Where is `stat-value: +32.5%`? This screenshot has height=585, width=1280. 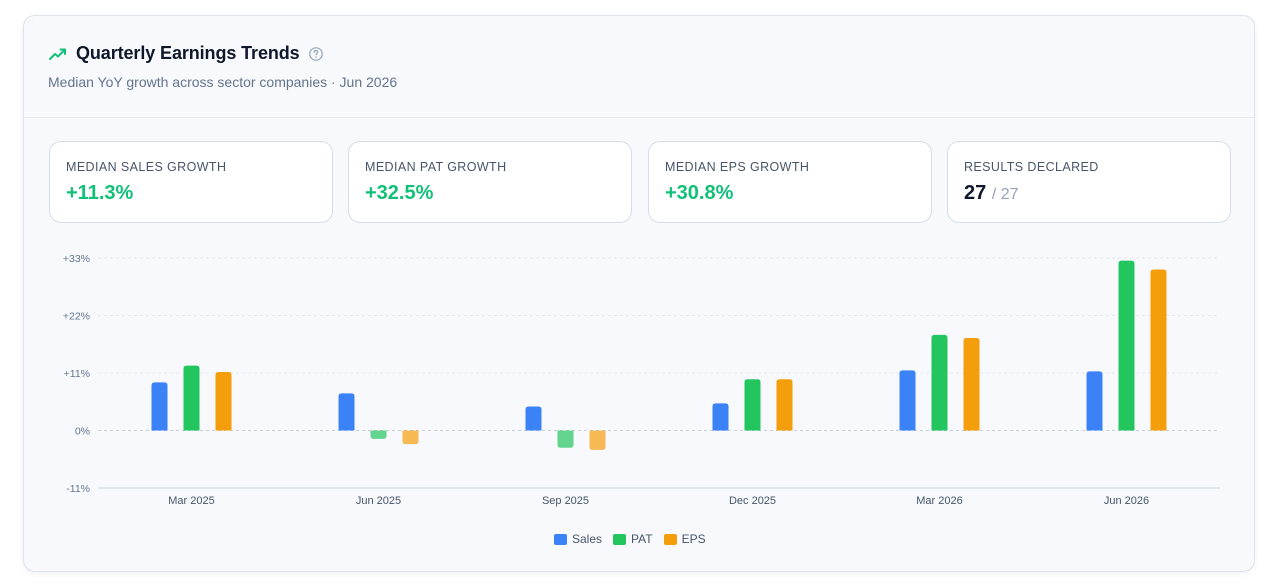
stat-value: +32.5% is located at coordinates (399, 193).